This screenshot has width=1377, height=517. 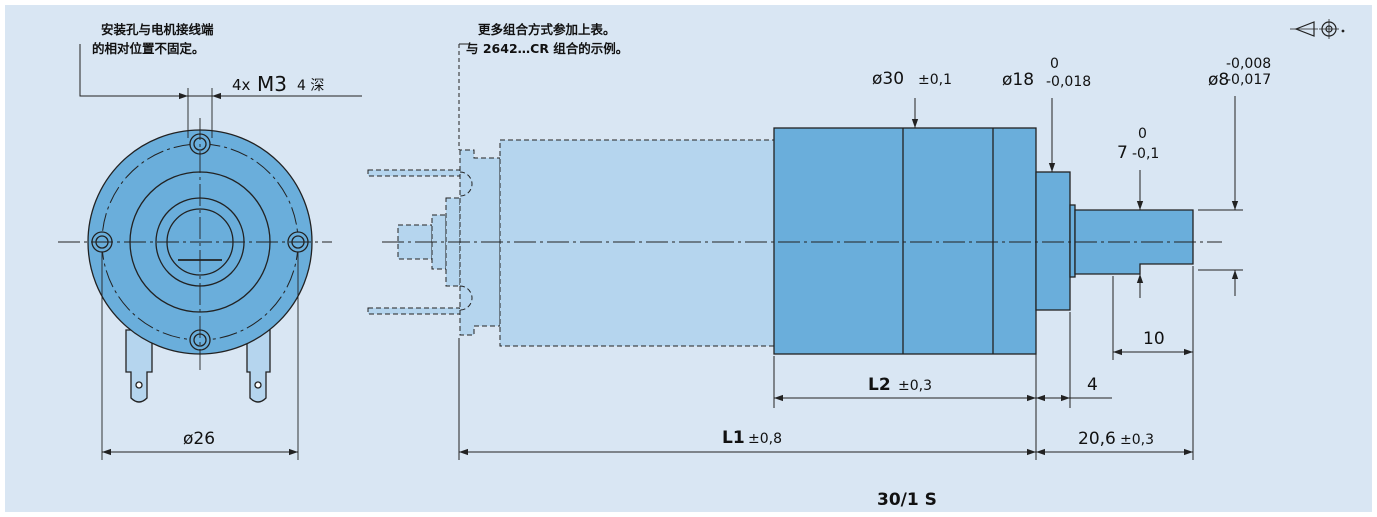 What do you see at coordinates (1018, 80) in the screenshot?
I see `dim-d18: ø18` at bounding box center [1018, 80].